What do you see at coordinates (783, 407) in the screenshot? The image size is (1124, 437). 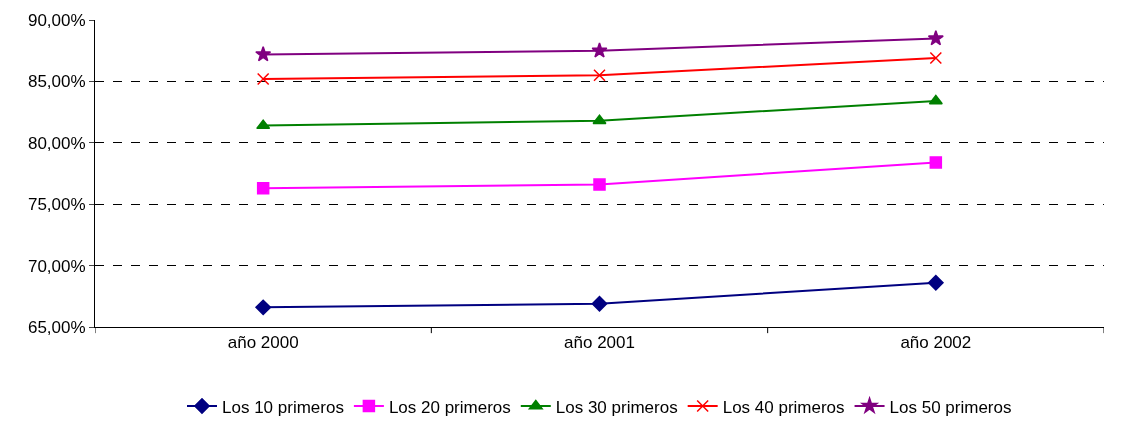 I see `legend-label: Los 40 primeros` at bounding box center [783, 407].